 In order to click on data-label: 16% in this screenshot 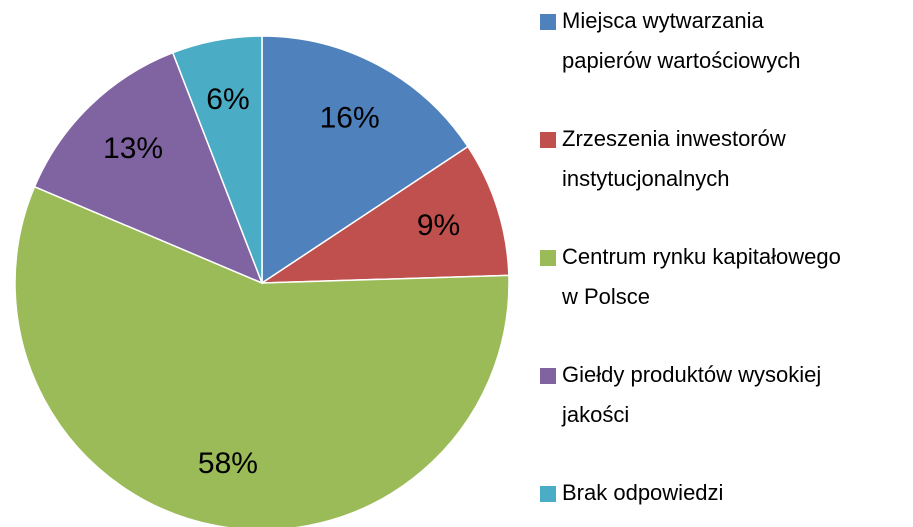, I will do `click(350, 118)`.